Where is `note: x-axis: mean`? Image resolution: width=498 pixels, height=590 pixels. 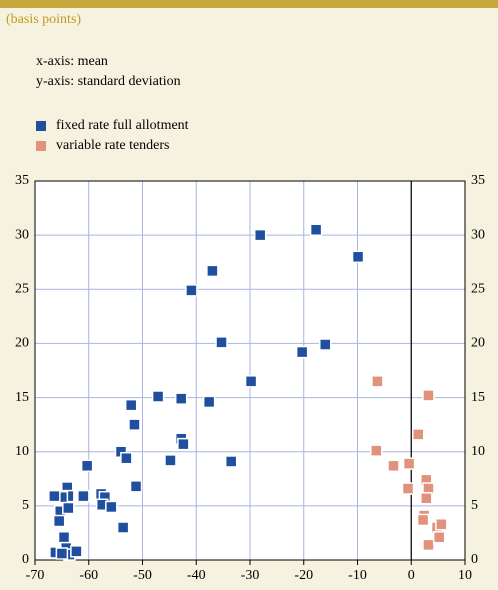
note: x-axis: mean is located at coordinates (72, 61).